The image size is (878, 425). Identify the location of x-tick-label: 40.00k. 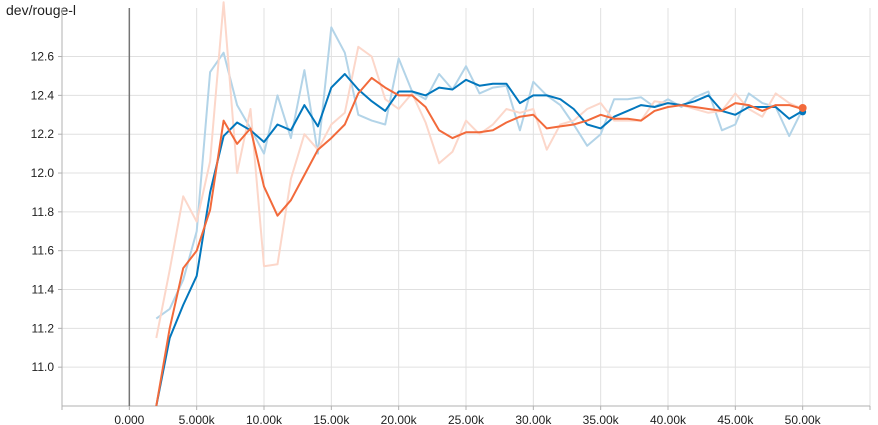
(668, 419).